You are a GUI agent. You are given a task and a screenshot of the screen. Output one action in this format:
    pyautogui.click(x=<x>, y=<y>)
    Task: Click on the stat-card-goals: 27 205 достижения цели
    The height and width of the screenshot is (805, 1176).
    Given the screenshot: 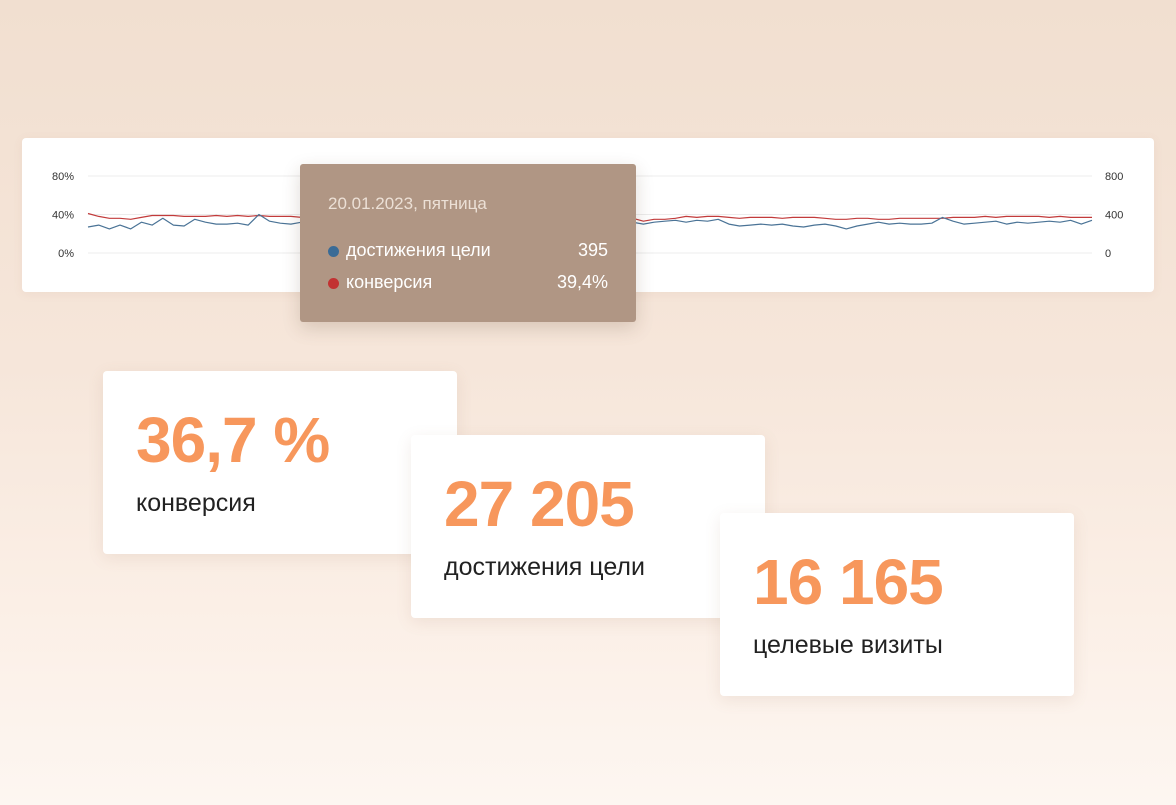 What is the action you would take?
    pyautogui.click(x=588, y=526)
    